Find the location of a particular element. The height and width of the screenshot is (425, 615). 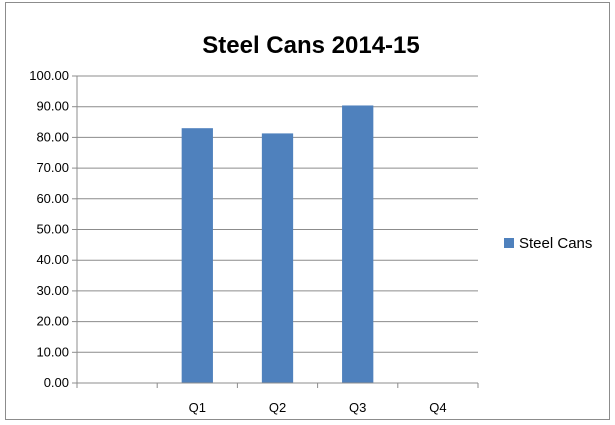

x-tick-label: Q1 is located at coordinates (197, 407).